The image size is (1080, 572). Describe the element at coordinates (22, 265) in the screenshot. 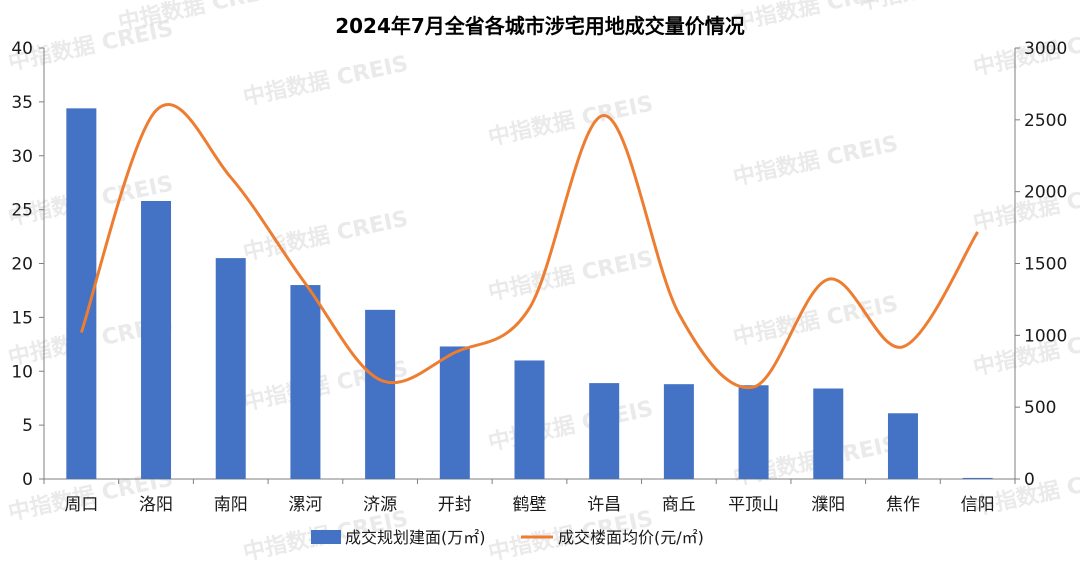

I see `y-left-tick-label: 20` at that location.